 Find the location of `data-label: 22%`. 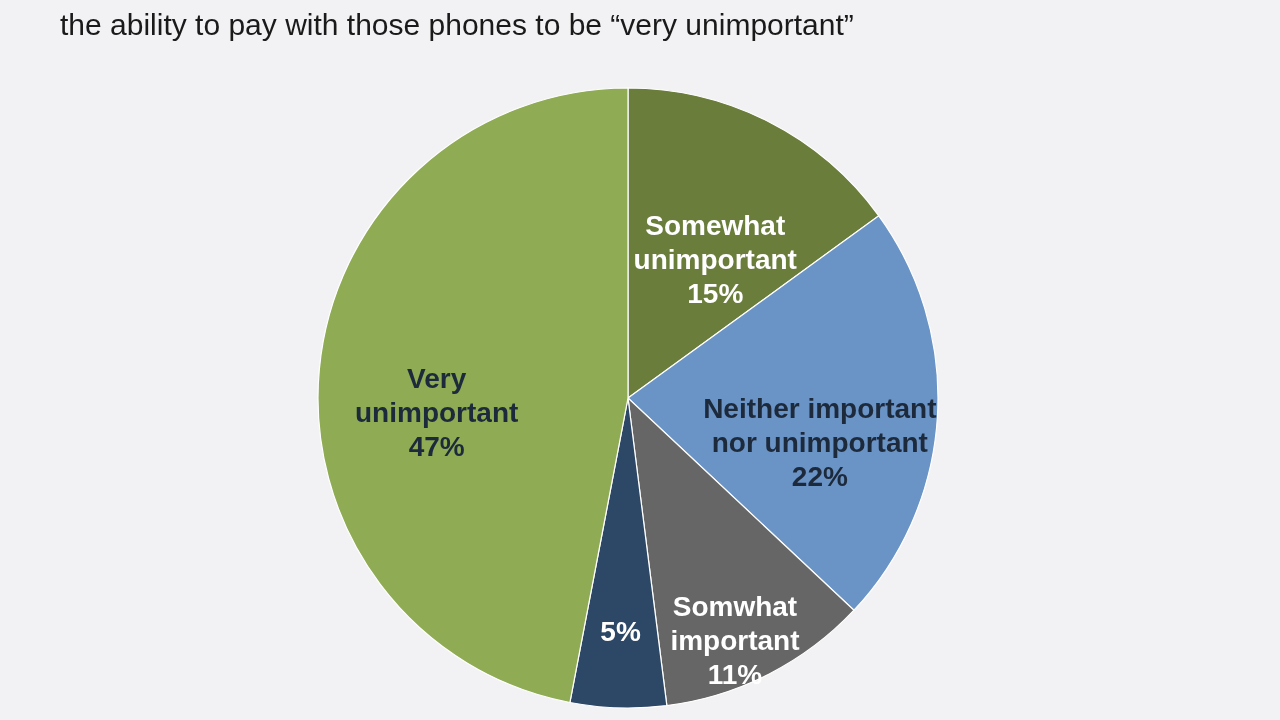

data-label: 22% is located at coordinates (819, 477).